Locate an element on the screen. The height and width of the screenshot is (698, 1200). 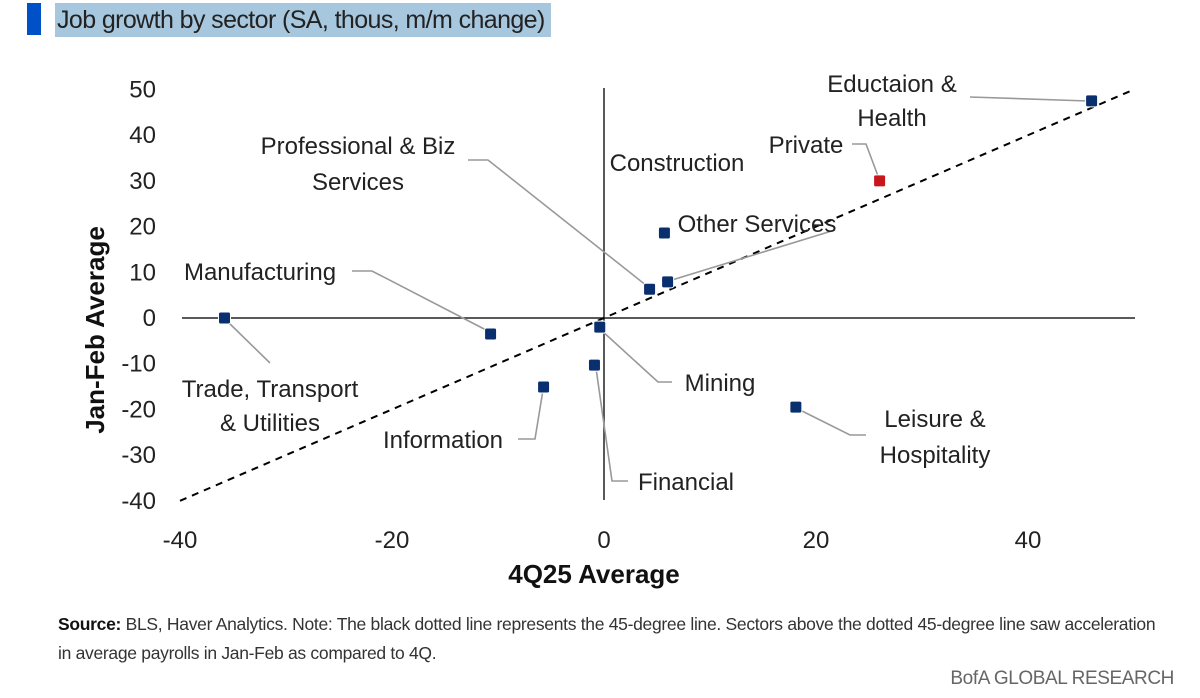
point-label: Construction is located at coordinates (677, 163).